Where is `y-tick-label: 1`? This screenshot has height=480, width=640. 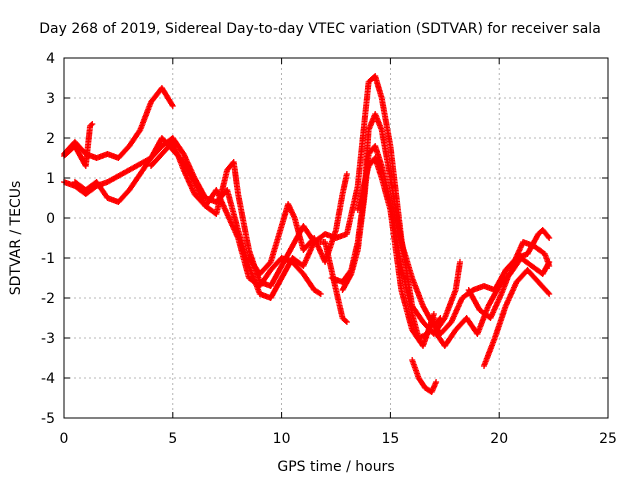
y-tick-label: 1 is located at coordinates (50, 179).